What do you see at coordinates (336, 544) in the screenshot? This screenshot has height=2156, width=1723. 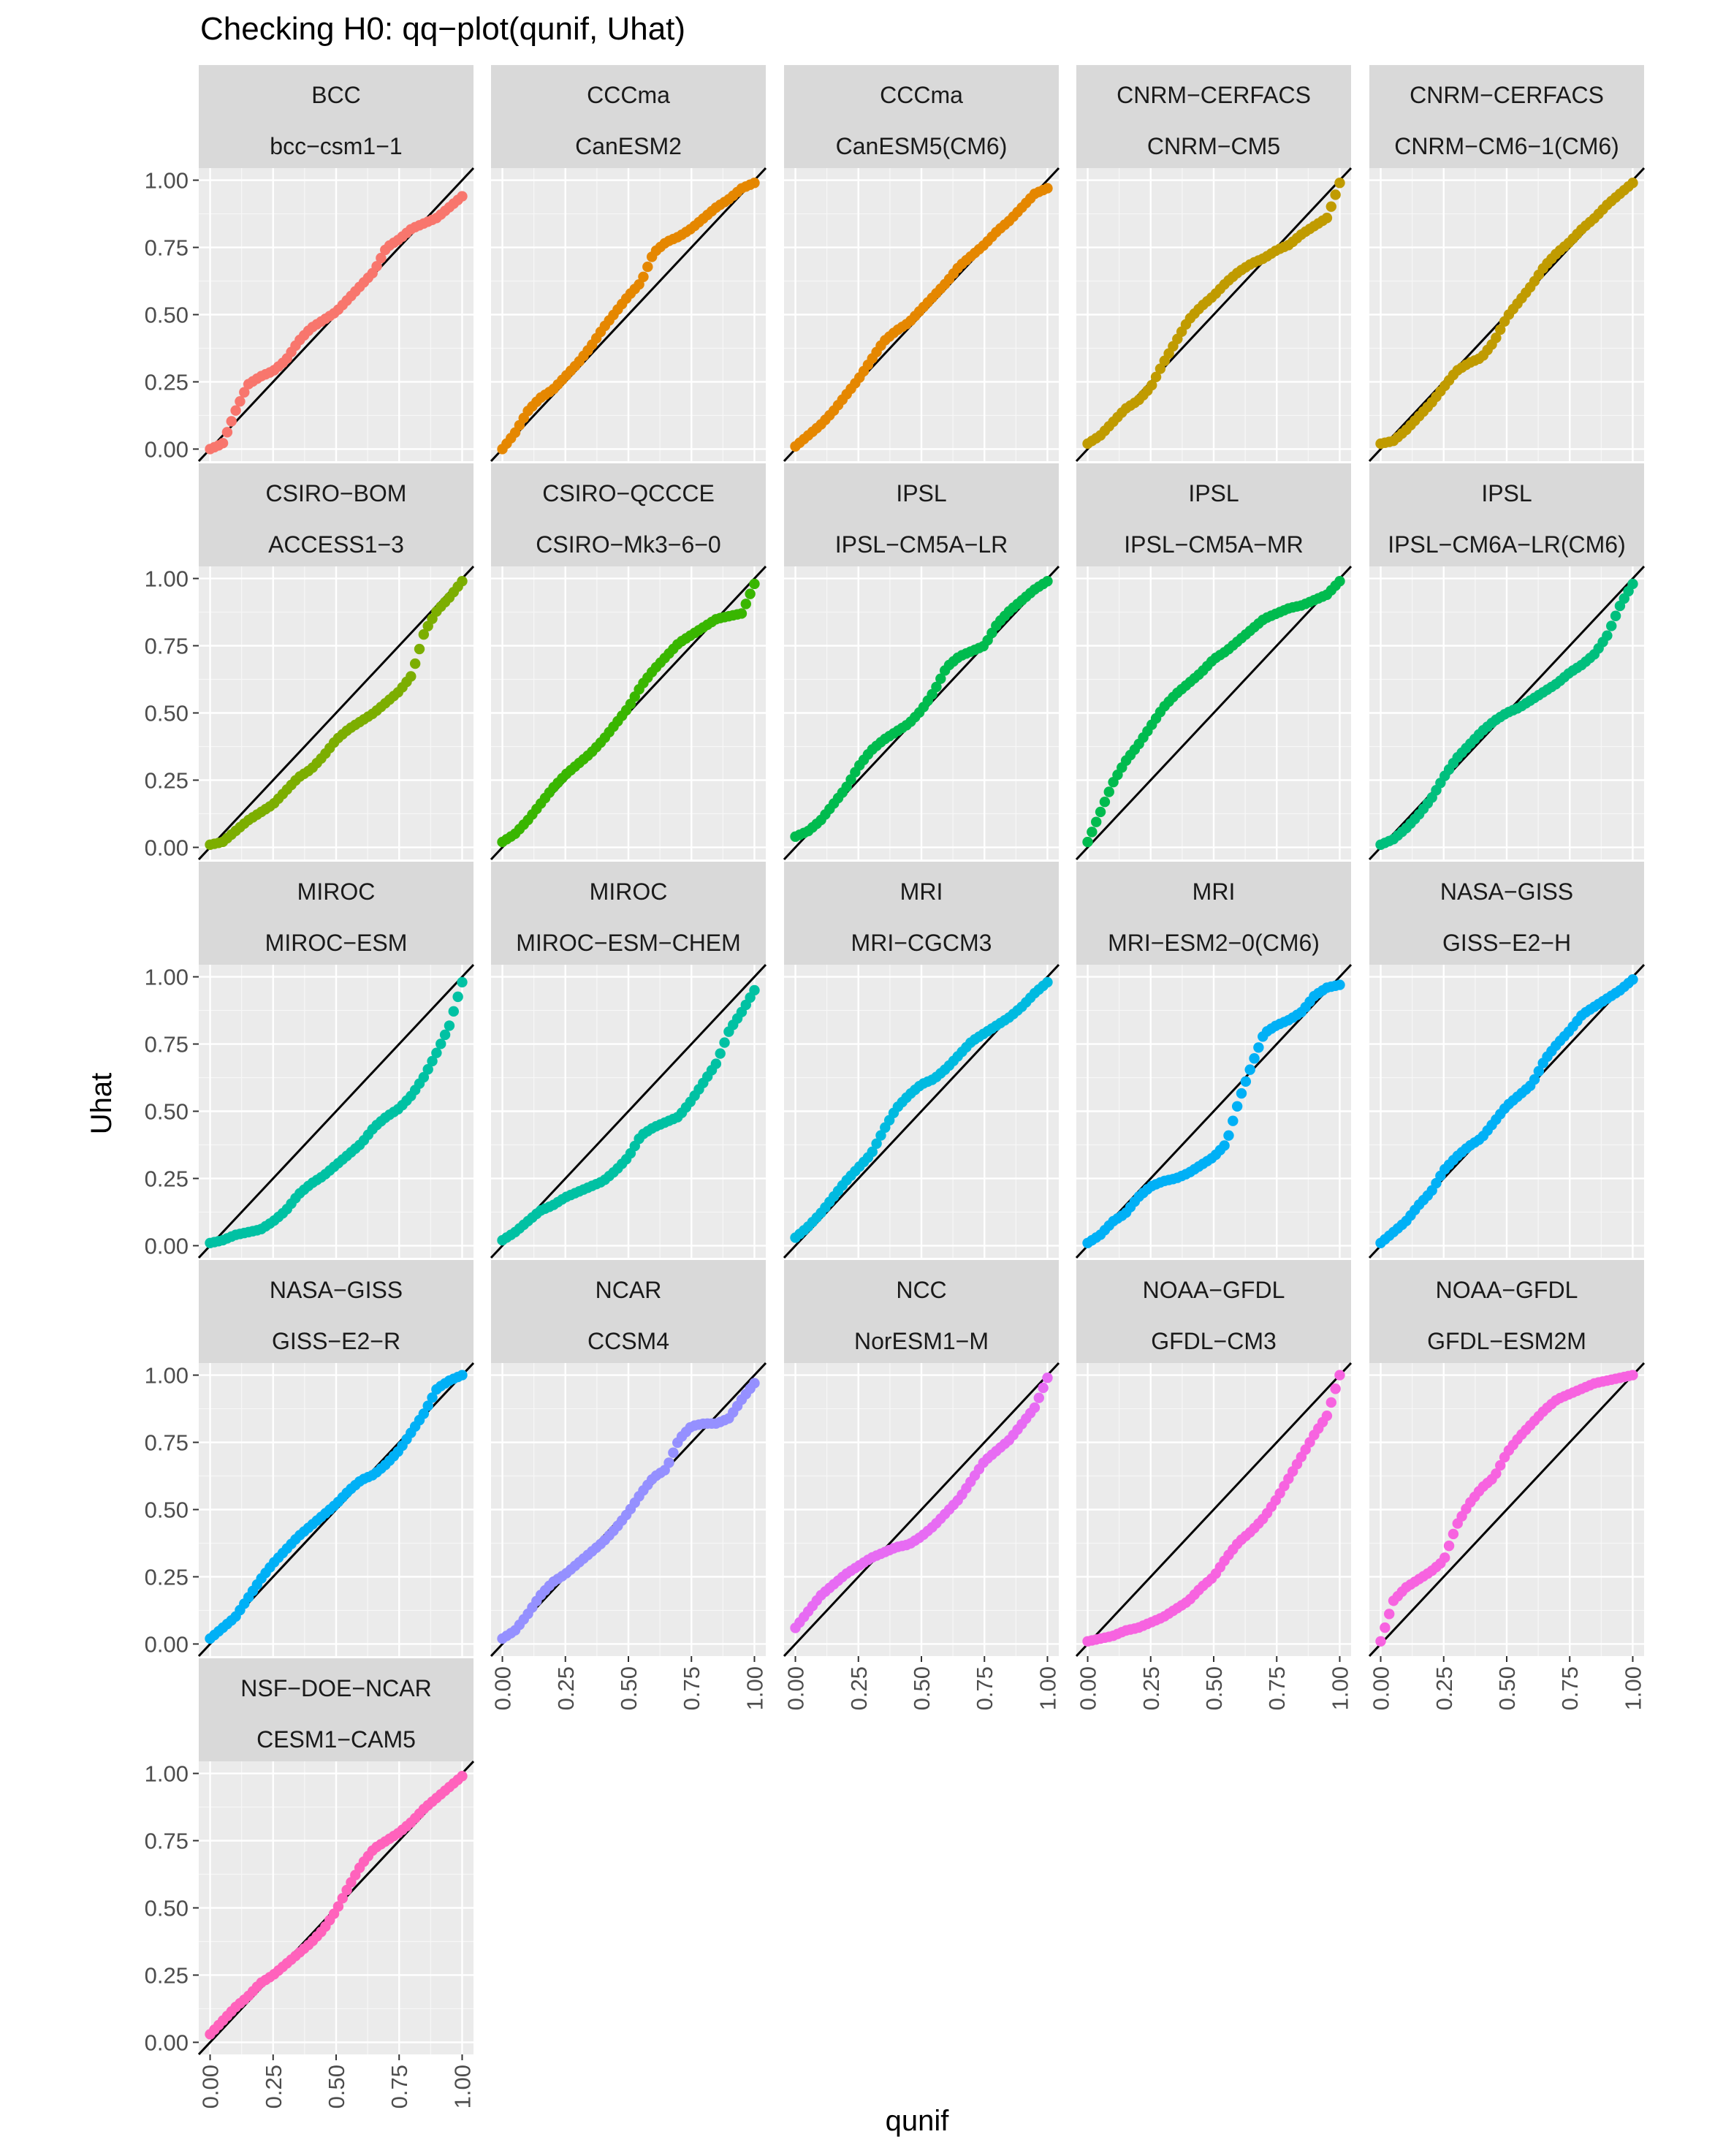 I see `strip-label-model: ACCESS1−3` at bounding box center [336, 544].